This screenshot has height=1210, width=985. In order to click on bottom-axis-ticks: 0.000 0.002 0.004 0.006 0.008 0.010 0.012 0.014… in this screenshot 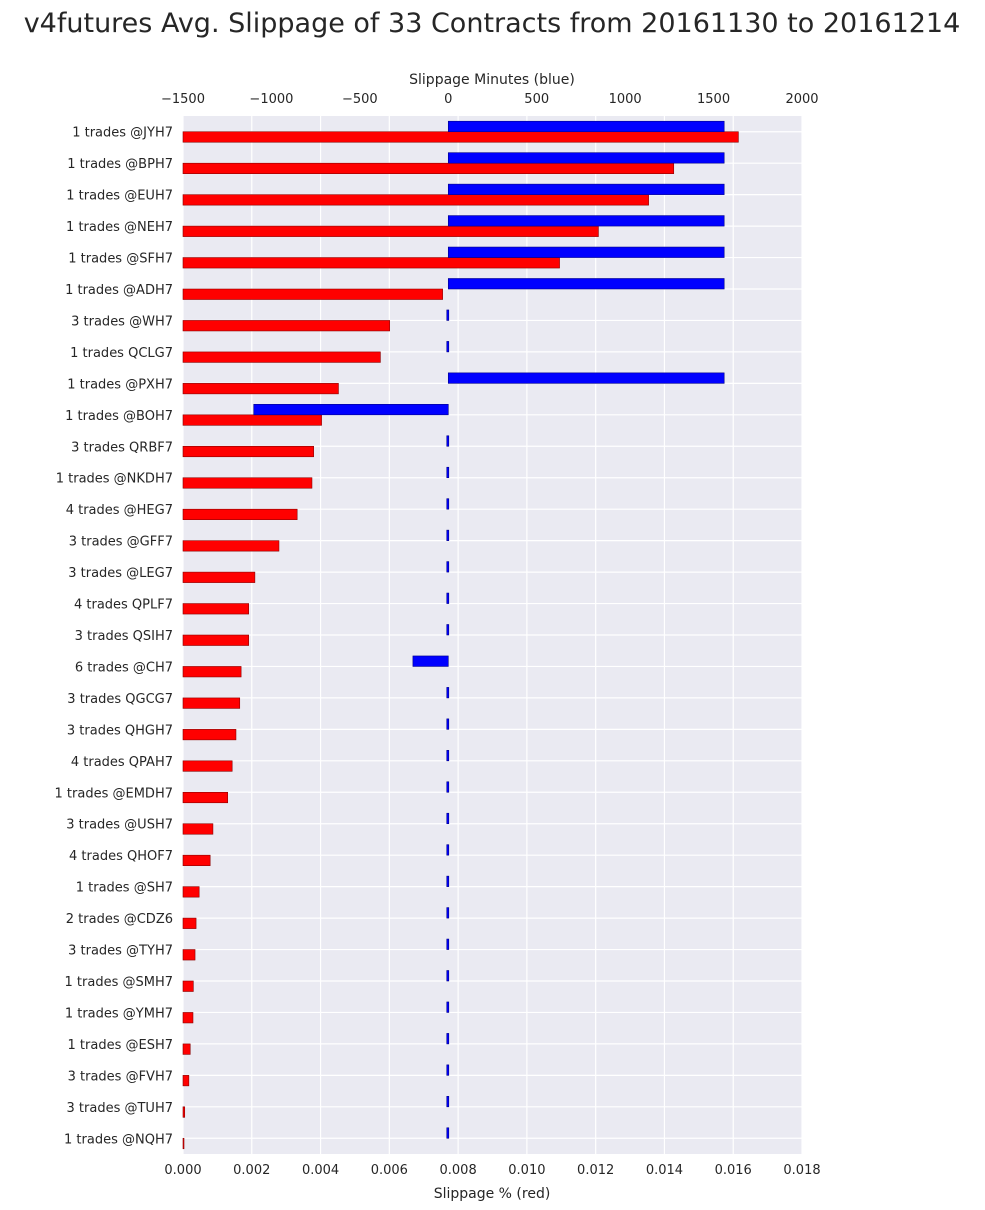, I will do `click(492, 1170)`.